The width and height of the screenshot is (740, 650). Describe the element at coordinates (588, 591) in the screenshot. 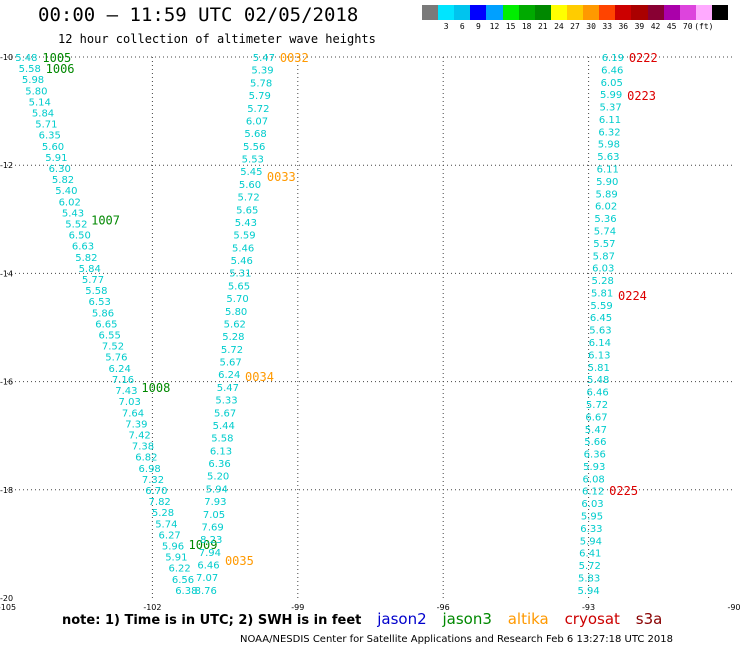

I see `swh-value: 5.94` at that location.